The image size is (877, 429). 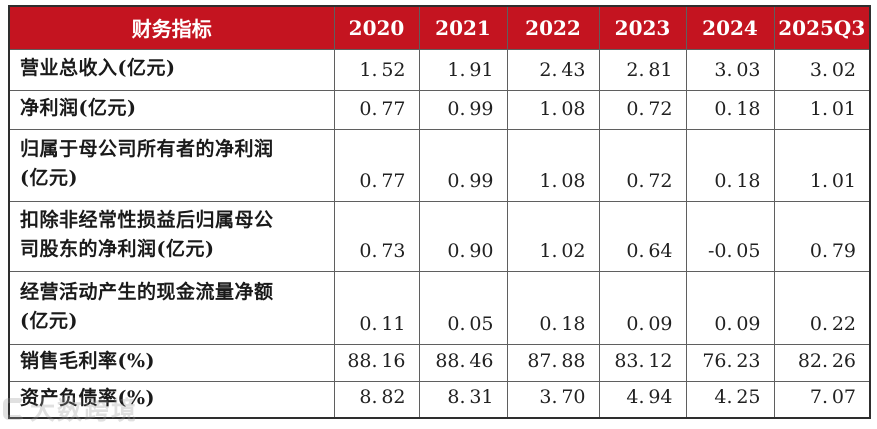 What do you see at coordinates (642, 69) in the screenshot?
I see `value-cell: 2. 81` at bounding box center [642, 69].